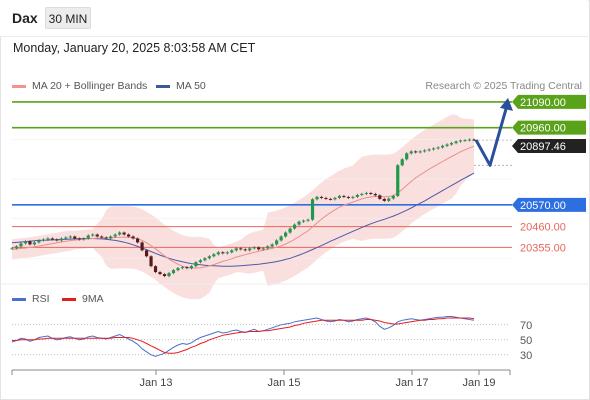 This screenshot has height=400, width=590. I want to click on resistance-level-label: 20960.00, so click(543, 129).